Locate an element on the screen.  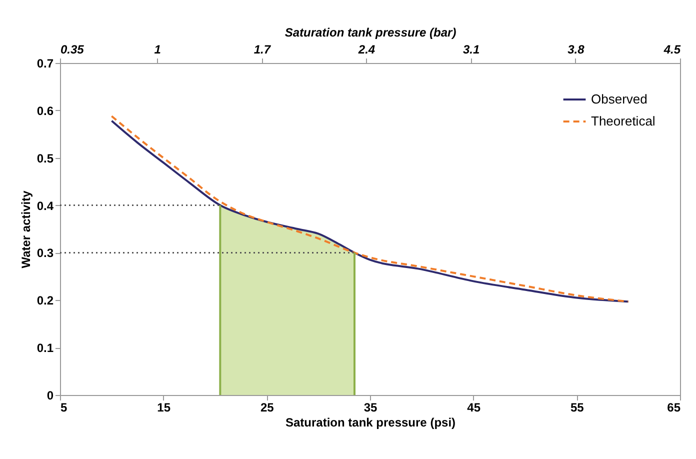
y-tick-label: 0.5 is located at coordinates (45, 158).